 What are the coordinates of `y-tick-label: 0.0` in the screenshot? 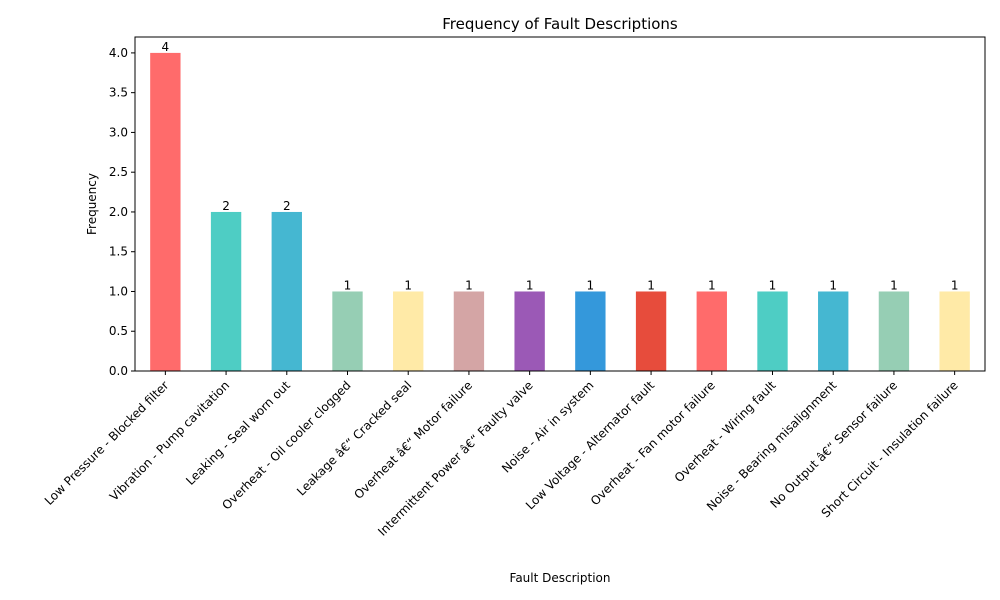 It's located at (118, 371).